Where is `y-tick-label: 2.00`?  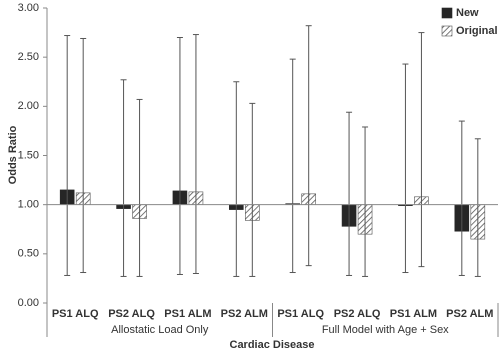
y-tick-label: 2.00 is located at coordinates (28, 106).